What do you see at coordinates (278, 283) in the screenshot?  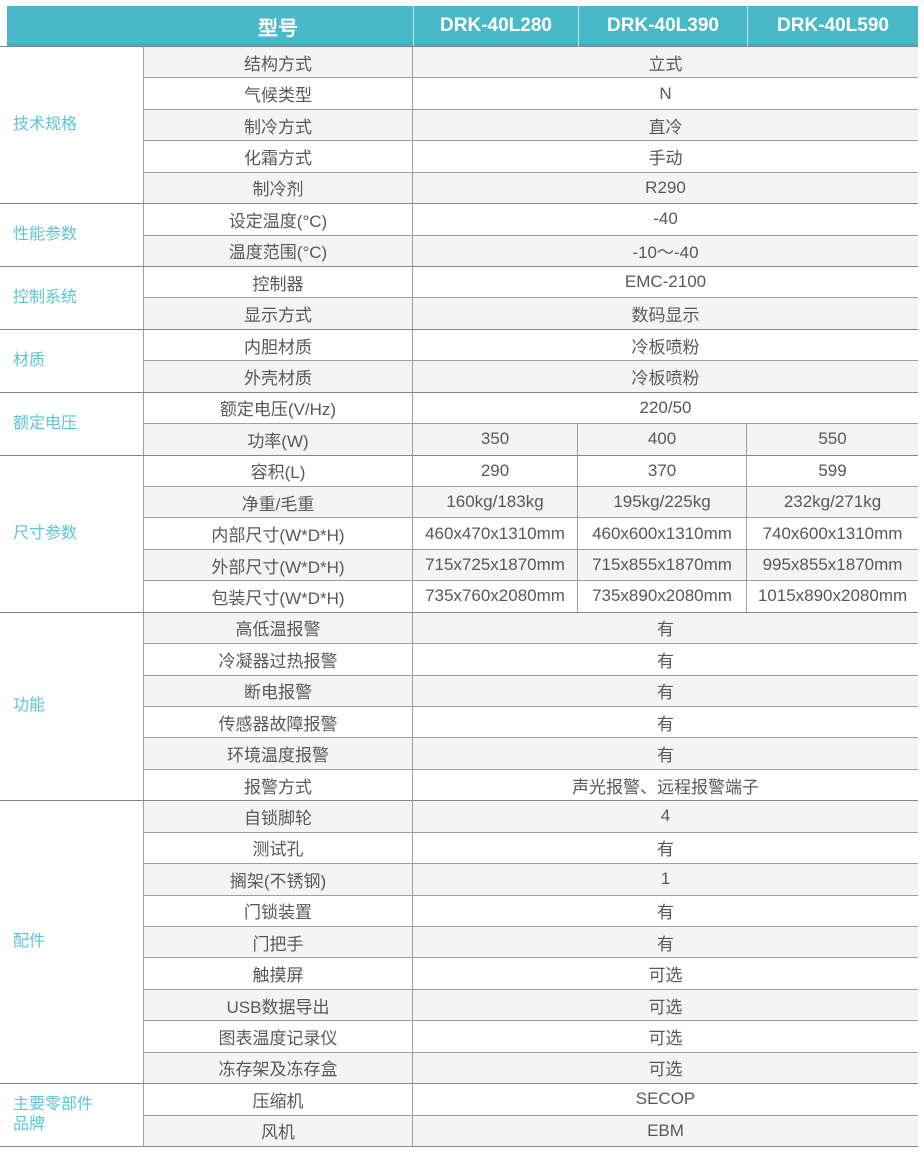 I see `spec-row-label: 控制器` at bounding box center [278, 283].